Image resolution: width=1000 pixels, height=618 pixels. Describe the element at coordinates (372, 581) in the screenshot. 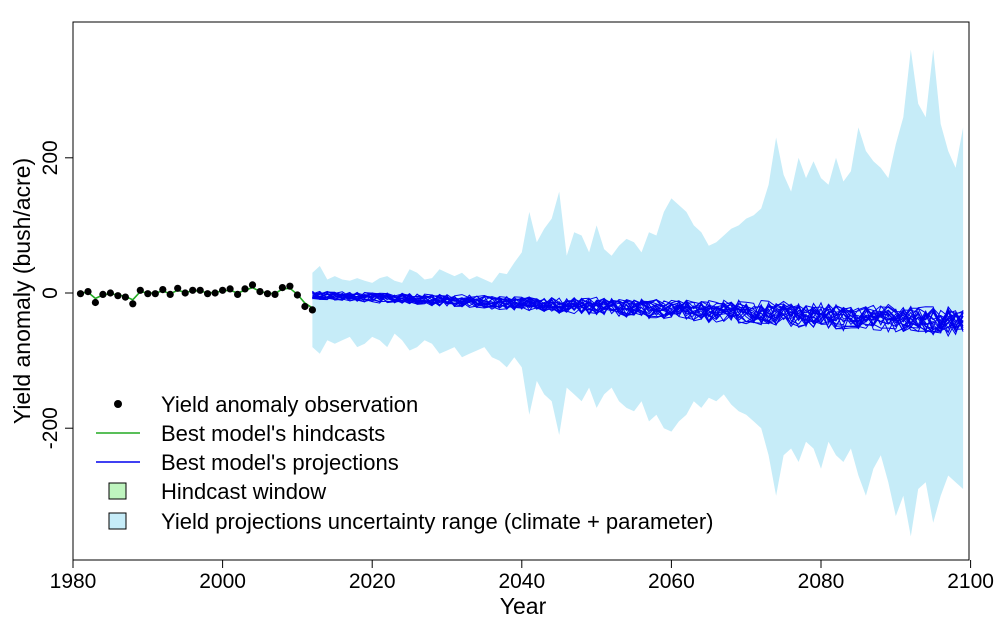

I see `x-tick-label: 2020` at that location.